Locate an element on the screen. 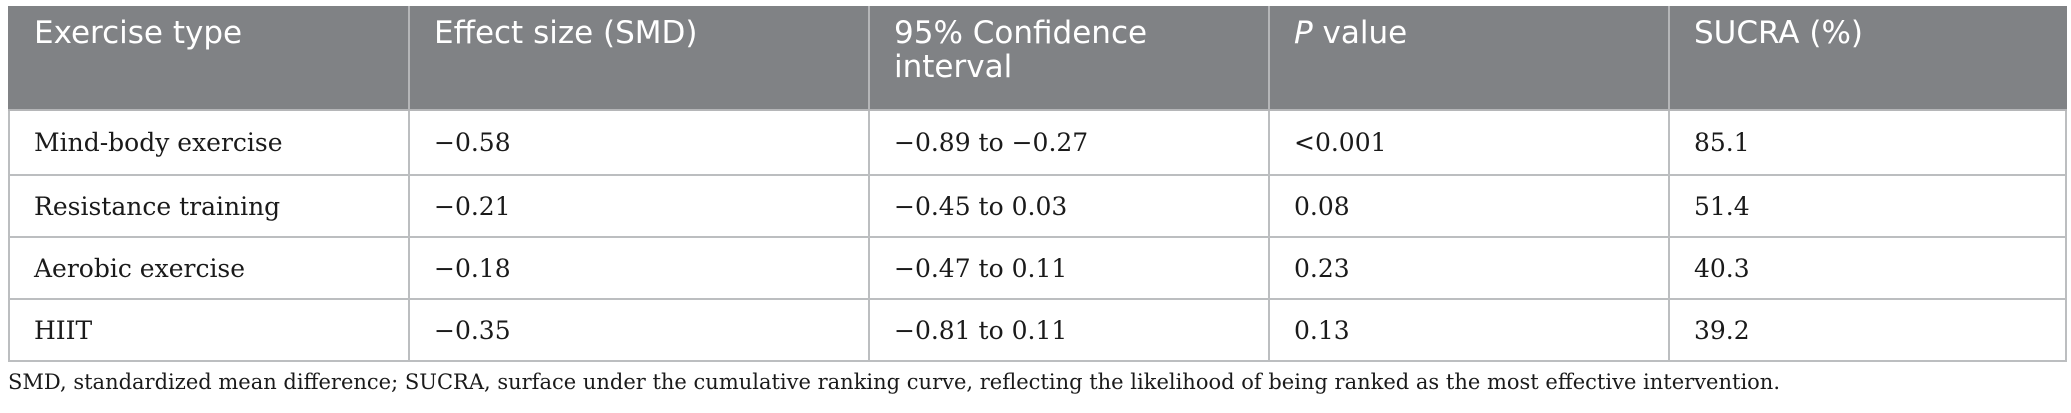 Image resolution: width=2071 pixels, height=413 pixels. p-symbol: P is located at coordinates (1303, 33).